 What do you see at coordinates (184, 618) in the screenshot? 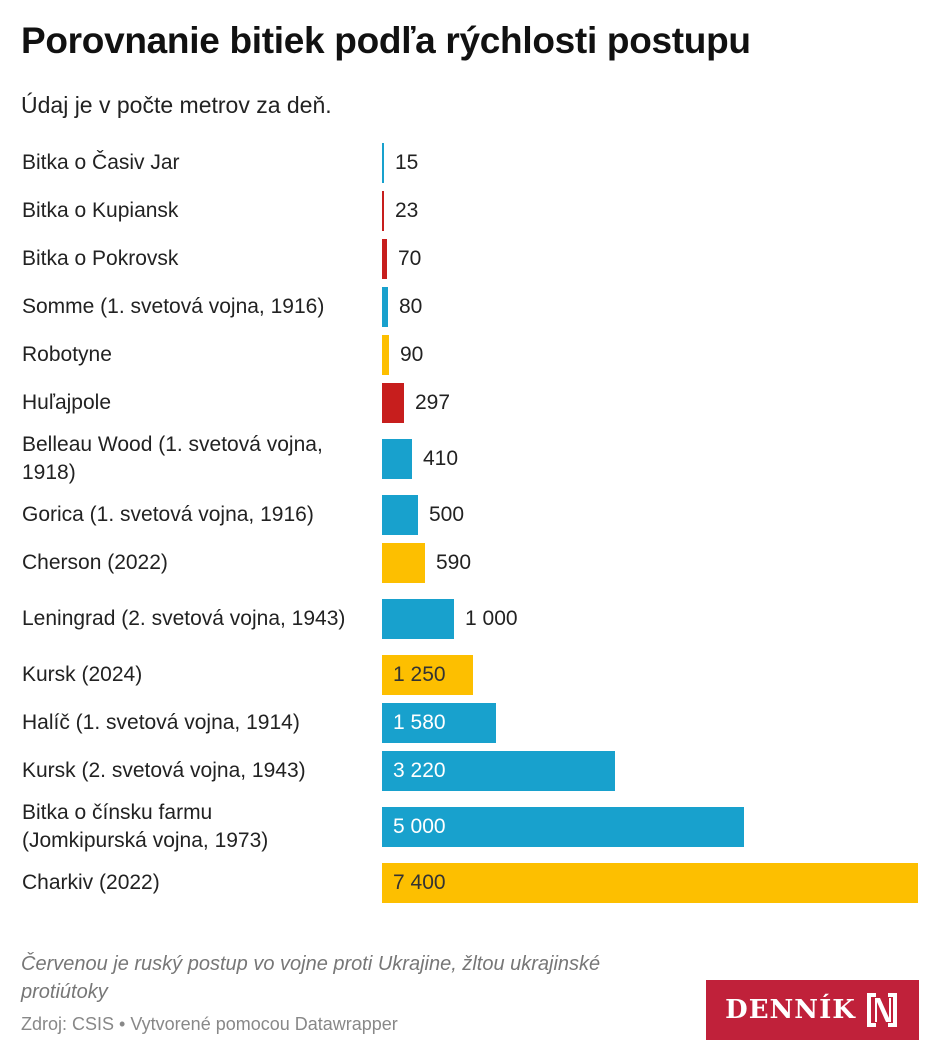
I see `bar-label: Leningrad (2. svetová vojna, 1943)` at bounding box center [184, 618].